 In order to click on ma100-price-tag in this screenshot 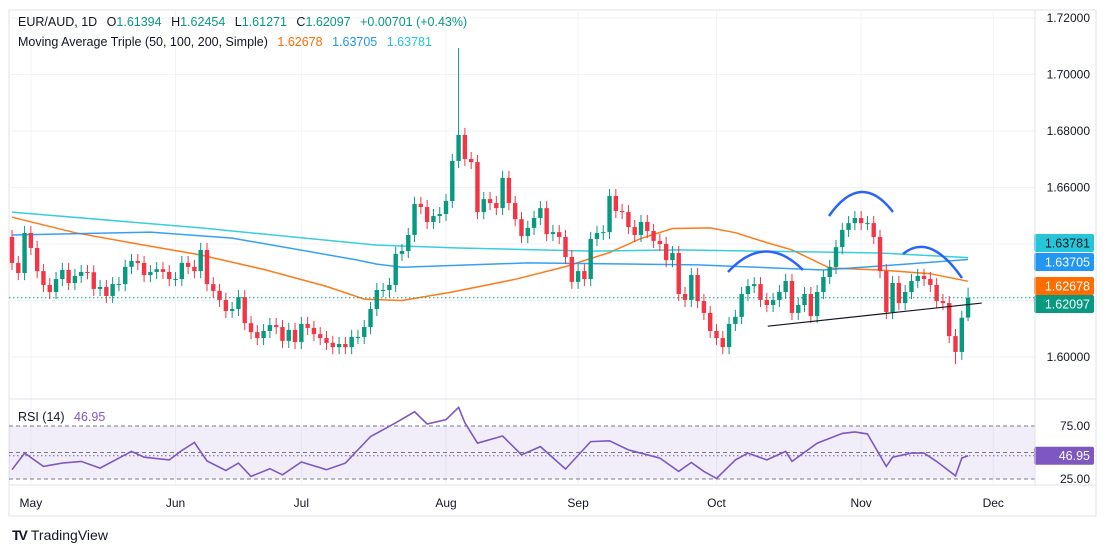, I will do `click(1064, 262)`.